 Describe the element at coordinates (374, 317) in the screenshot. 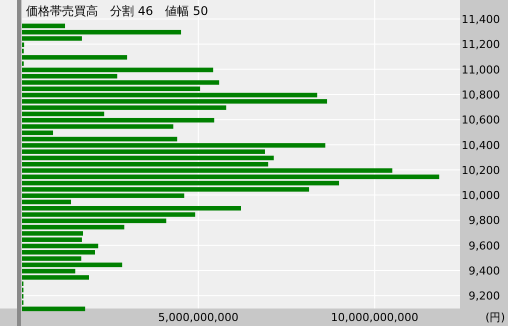

I see `x-tick-label: 10,000,000,000` at that location.